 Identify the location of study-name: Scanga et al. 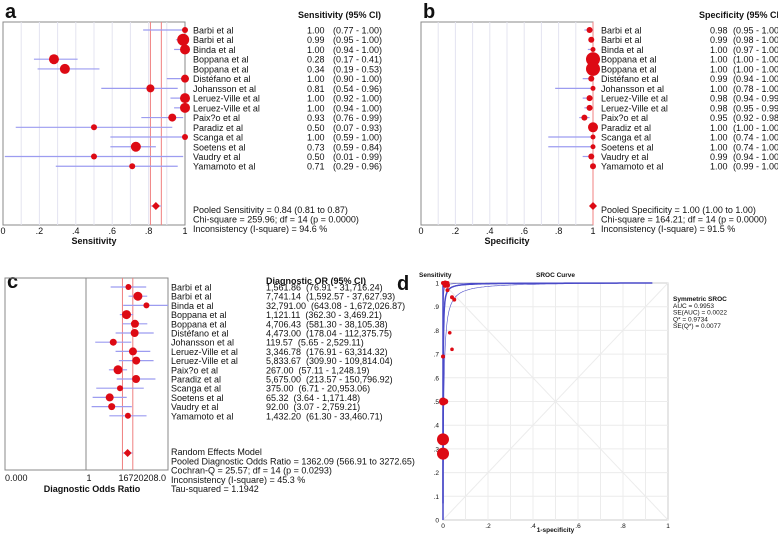
(218, 138).